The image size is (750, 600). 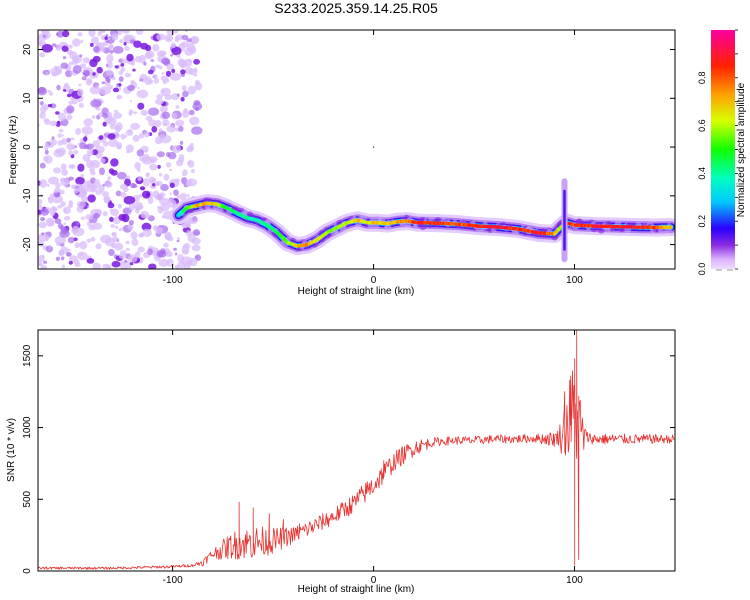 What do you see at coordinates (27, 98) in the screenshot?
I see `y-tick-label: 10` at bounding box center [27, 98].